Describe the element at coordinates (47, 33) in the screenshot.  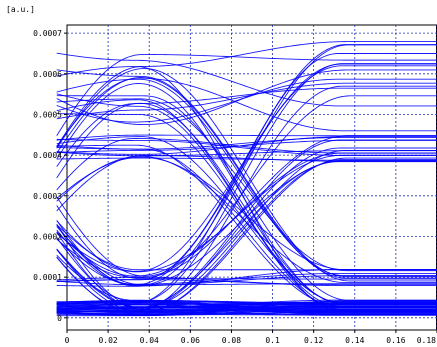
I see `y-tick-label-7: 0.0007` at that location.